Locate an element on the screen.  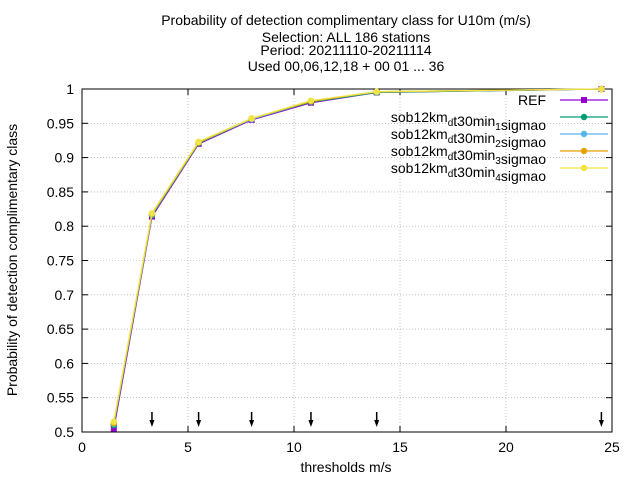
x-tick-label: 15 is located at coordinates (400, 447).